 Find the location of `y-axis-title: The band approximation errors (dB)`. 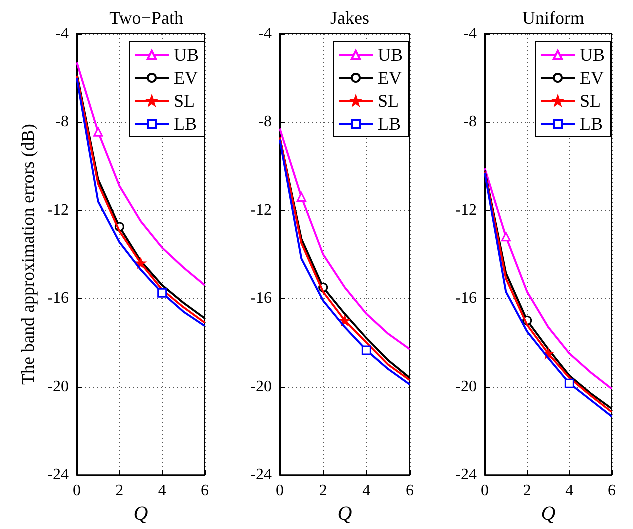

y-axis-title: The band approximation errors (dB) is located at coordinates (28, 255).